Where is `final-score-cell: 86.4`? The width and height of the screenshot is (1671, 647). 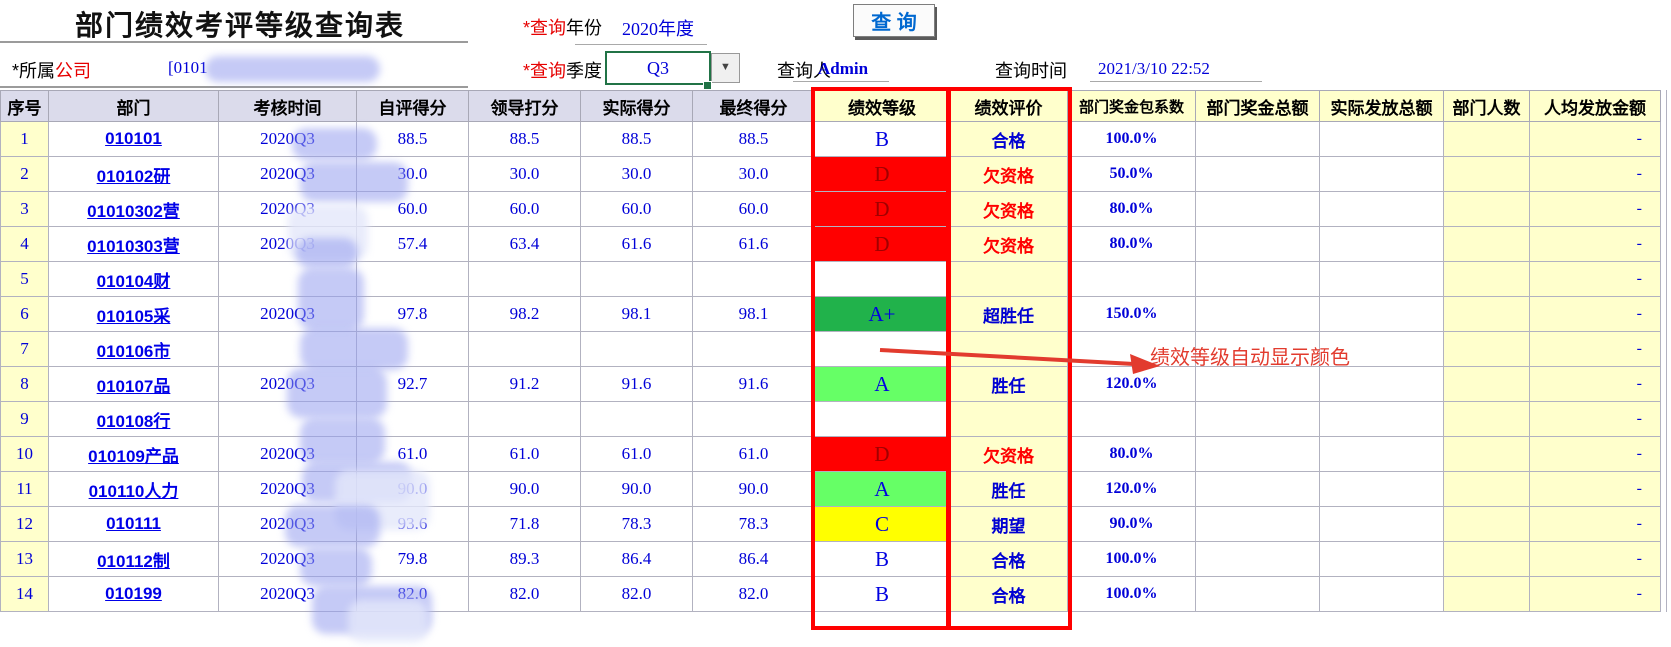 final-score-cell: 86.4 is located at coordinates (753, 559).